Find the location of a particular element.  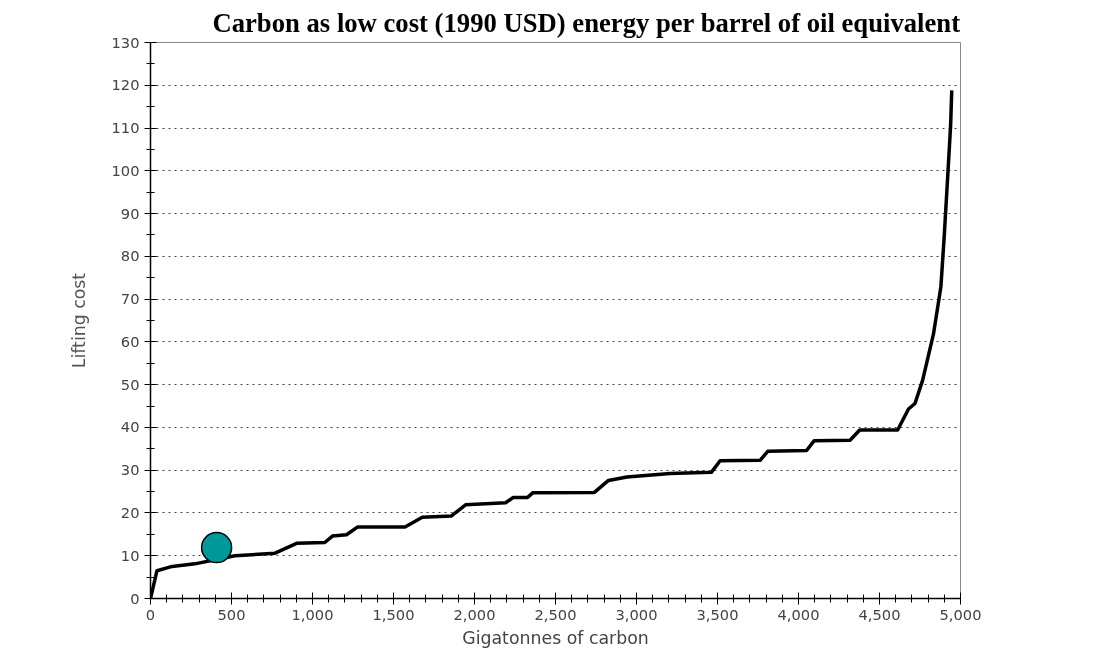

x-axis-title: Gigatonnes of carbon is located at coordinates (555, 637).